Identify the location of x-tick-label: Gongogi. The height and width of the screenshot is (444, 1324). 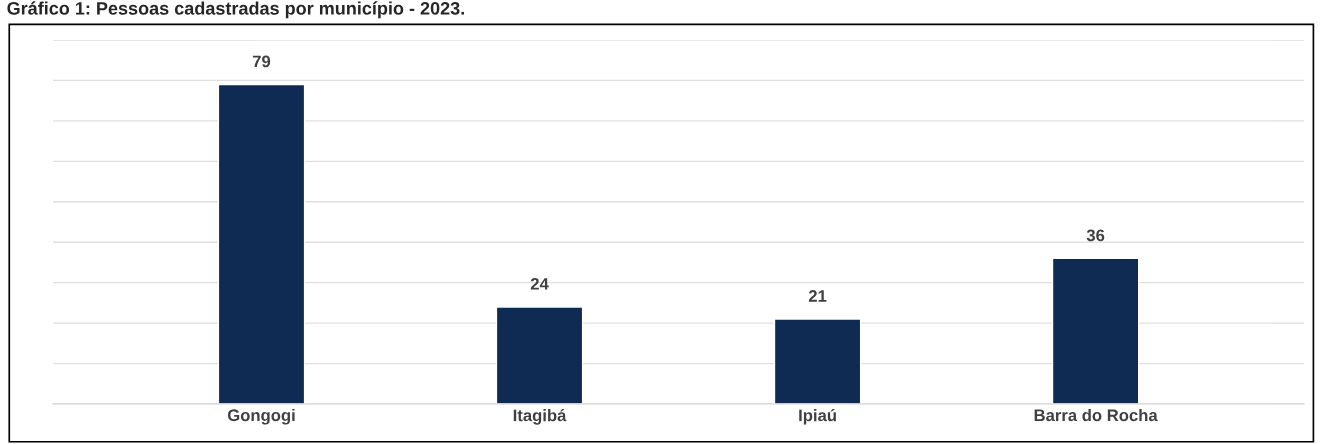
(261, 416).